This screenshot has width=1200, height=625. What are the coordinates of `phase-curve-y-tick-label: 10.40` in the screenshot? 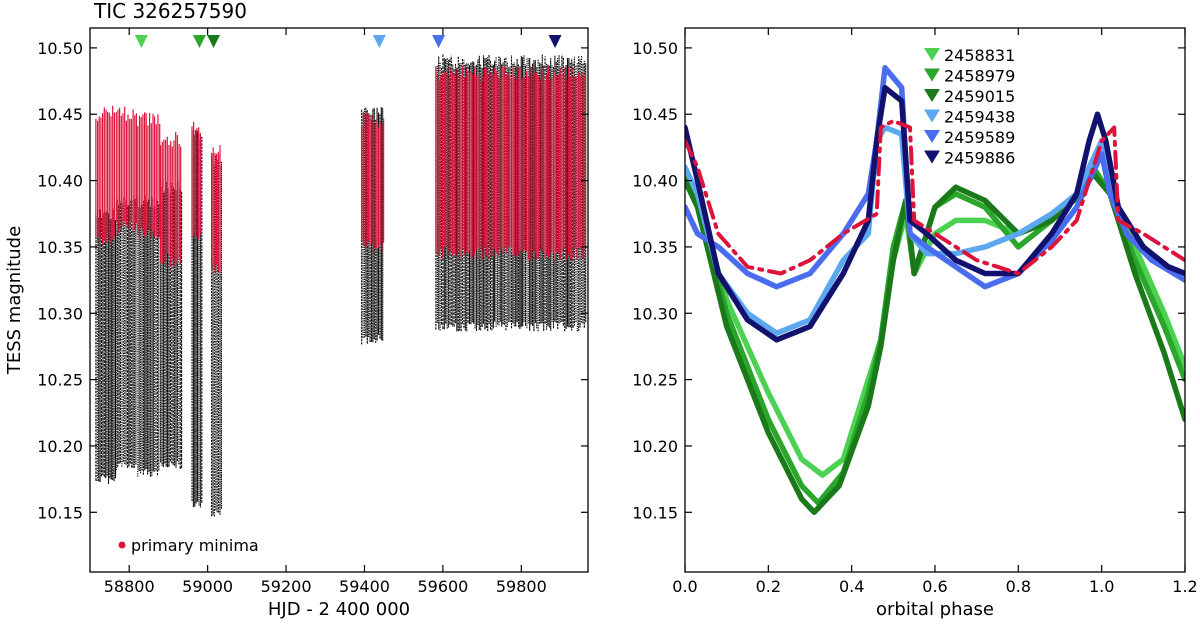 It's located at (655, 181).